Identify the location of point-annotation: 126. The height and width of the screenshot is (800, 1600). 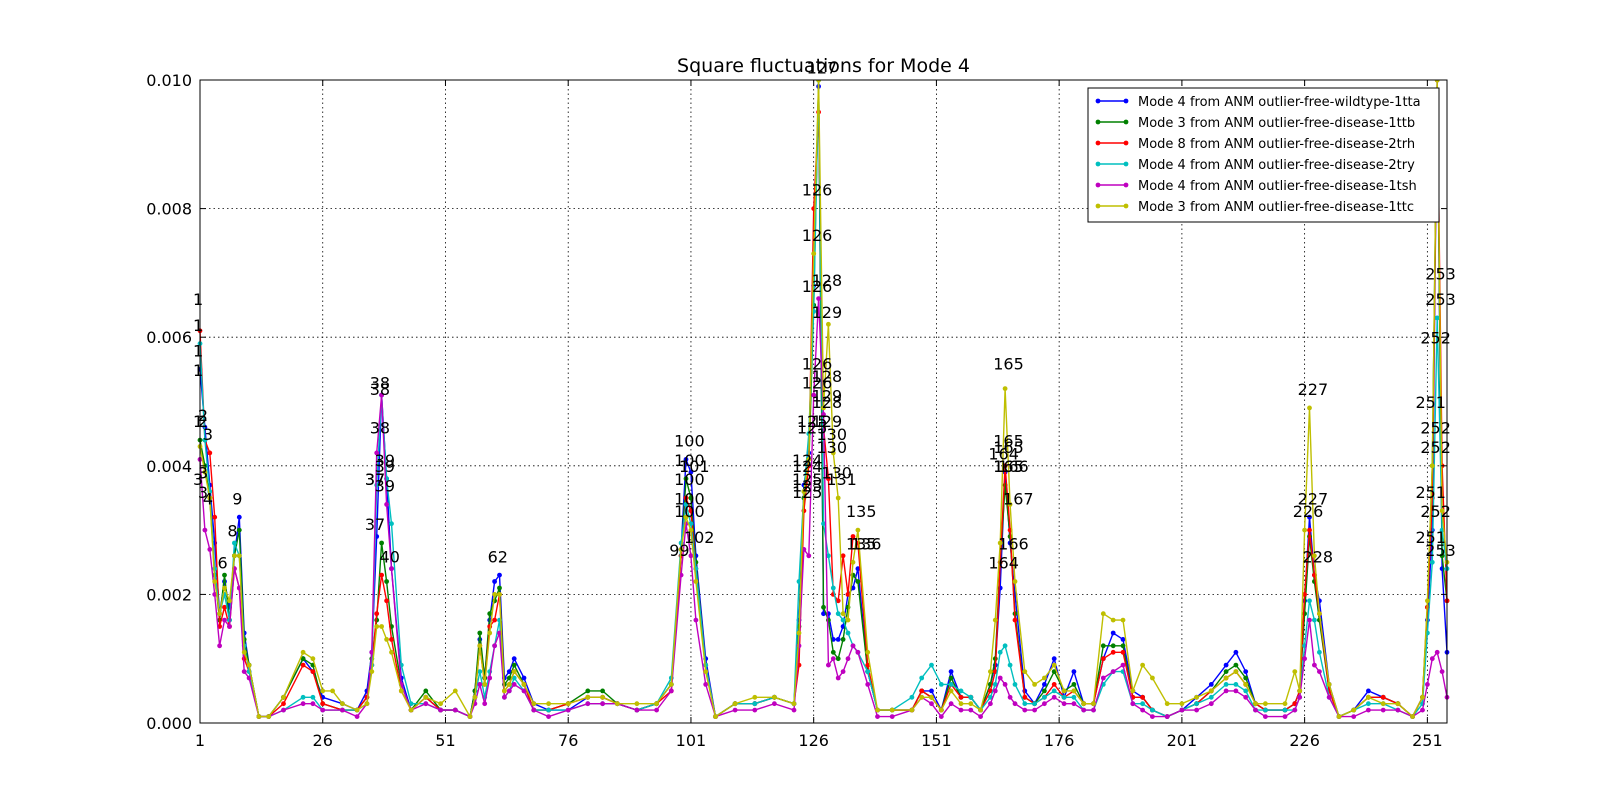
(817, 286).